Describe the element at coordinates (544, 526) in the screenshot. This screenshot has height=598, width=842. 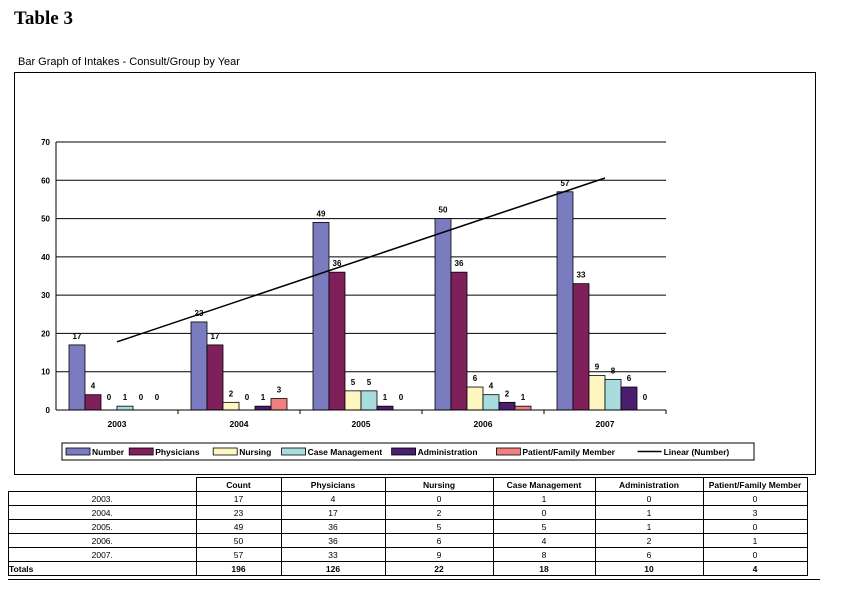
I see `table-cell: 5` at that location.